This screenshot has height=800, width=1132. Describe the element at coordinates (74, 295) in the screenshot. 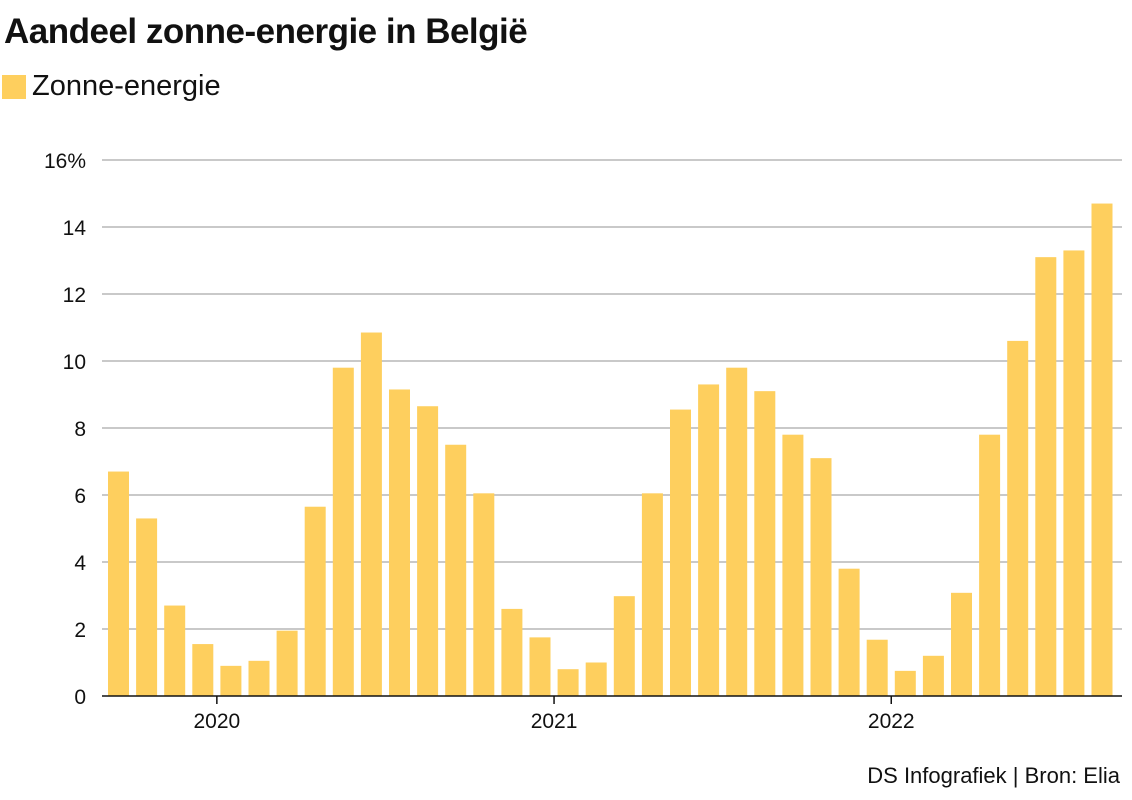

I see `y-tick-label: 12` at that location.